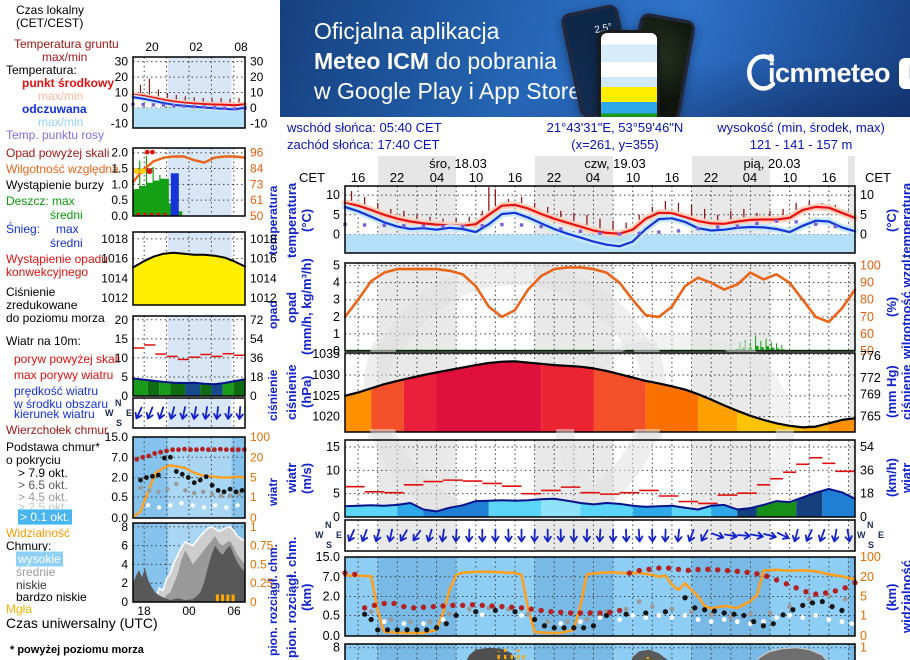  What do you see at coordinates (326, 417) in the screenshot?
I see `svg-text: 1020` at bounding box center [326, 417].